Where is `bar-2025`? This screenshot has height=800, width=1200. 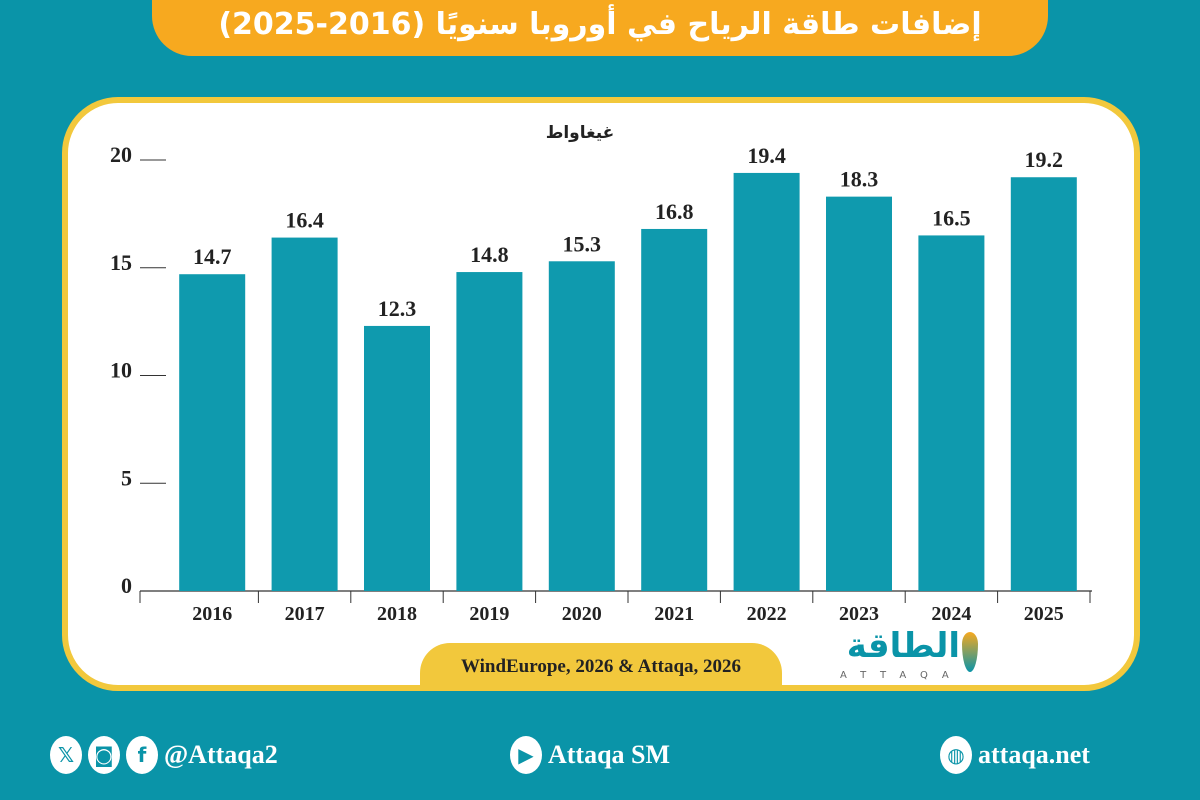
bar-2025 is located at coordinates (1043, 384).